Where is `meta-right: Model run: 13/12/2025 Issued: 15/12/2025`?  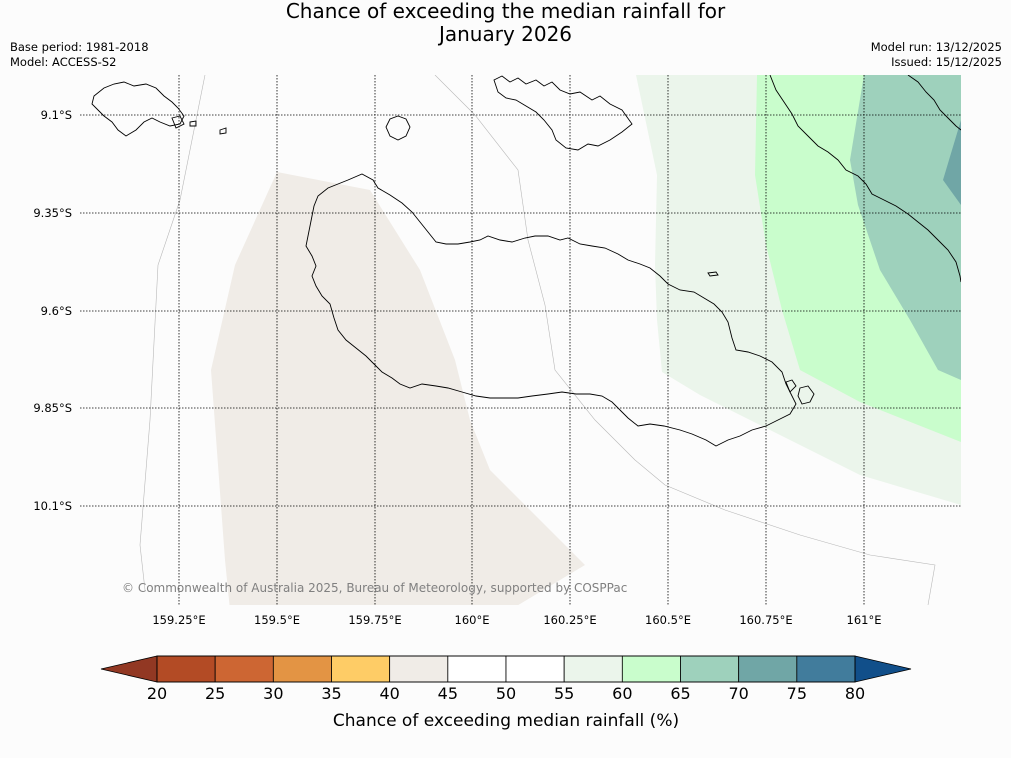
meta-right: Model run: 13/12/2025 Issued: 15/12/2025 is located at coordinates (936, 55).